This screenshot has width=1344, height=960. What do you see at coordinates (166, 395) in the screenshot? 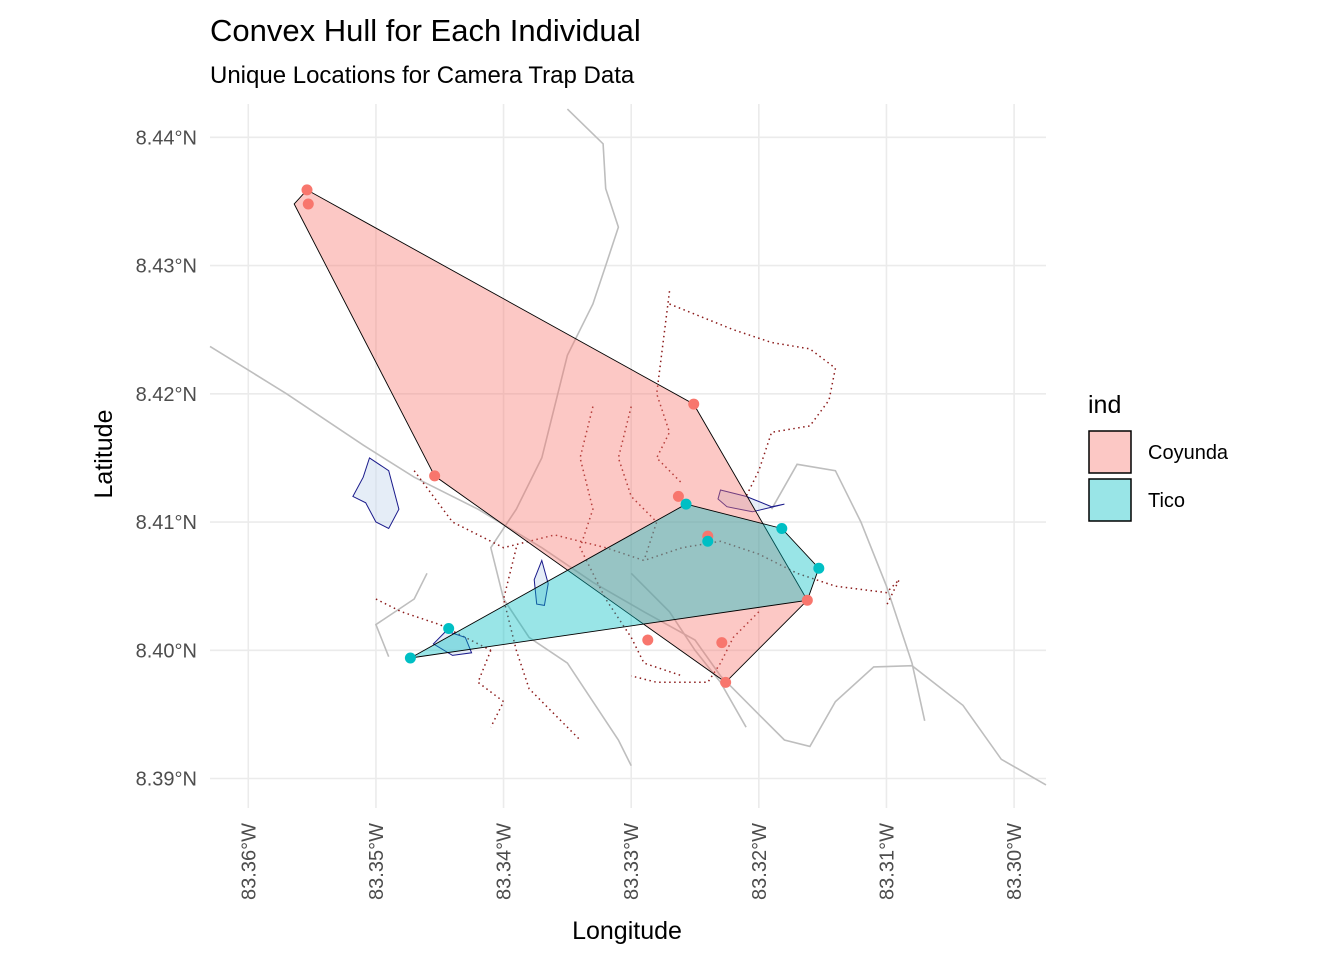
I see `y-tick-label-3: 8.42°N` at bounding box center [166, 395].